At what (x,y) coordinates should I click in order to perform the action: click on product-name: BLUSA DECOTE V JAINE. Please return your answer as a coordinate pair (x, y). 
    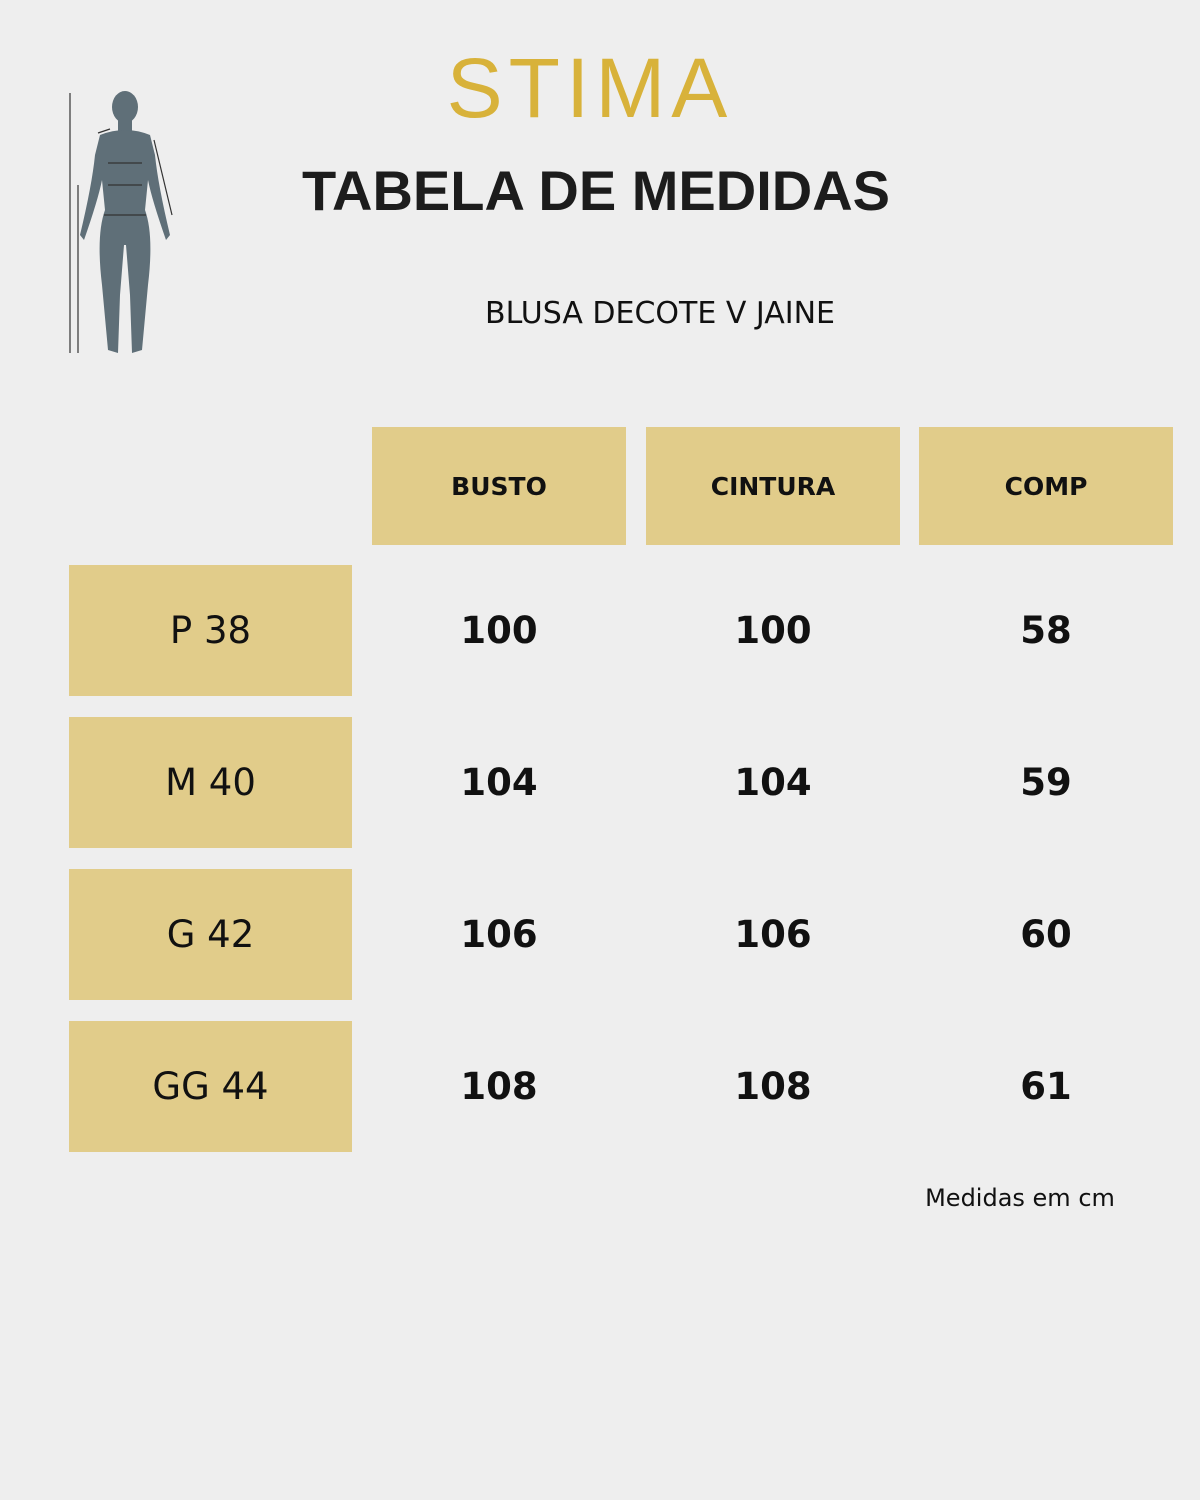
    Looking at the image, I should click on (660, 313).